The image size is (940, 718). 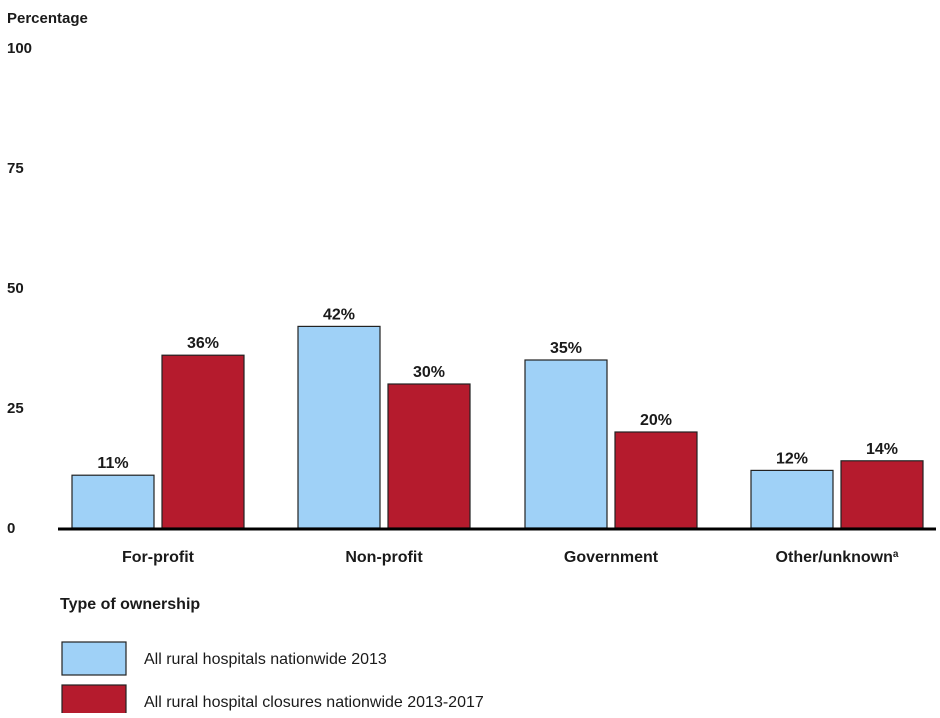 What do you see at coordinates (130, 604) in the screenshot?
I see `x-axis-label: Type of ownership` at bounding box center [130, 604].